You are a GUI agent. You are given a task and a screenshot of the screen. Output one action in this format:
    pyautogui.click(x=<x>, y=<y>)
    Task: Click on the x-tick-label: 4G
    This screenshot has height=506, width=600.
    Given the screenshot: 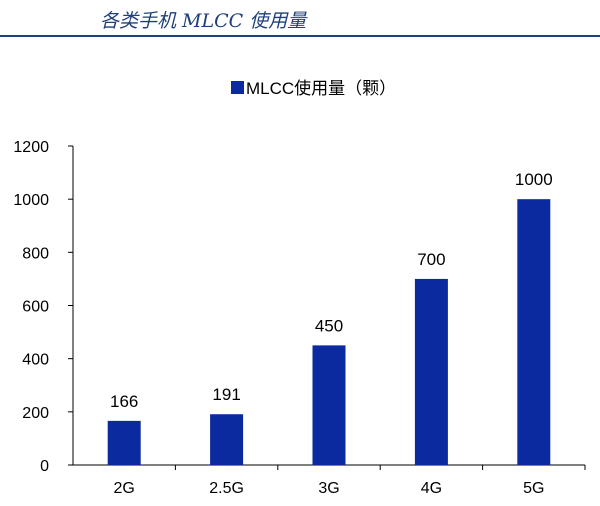 What is the action you would take?
    pyautogui.click(x=431, y=488)
    